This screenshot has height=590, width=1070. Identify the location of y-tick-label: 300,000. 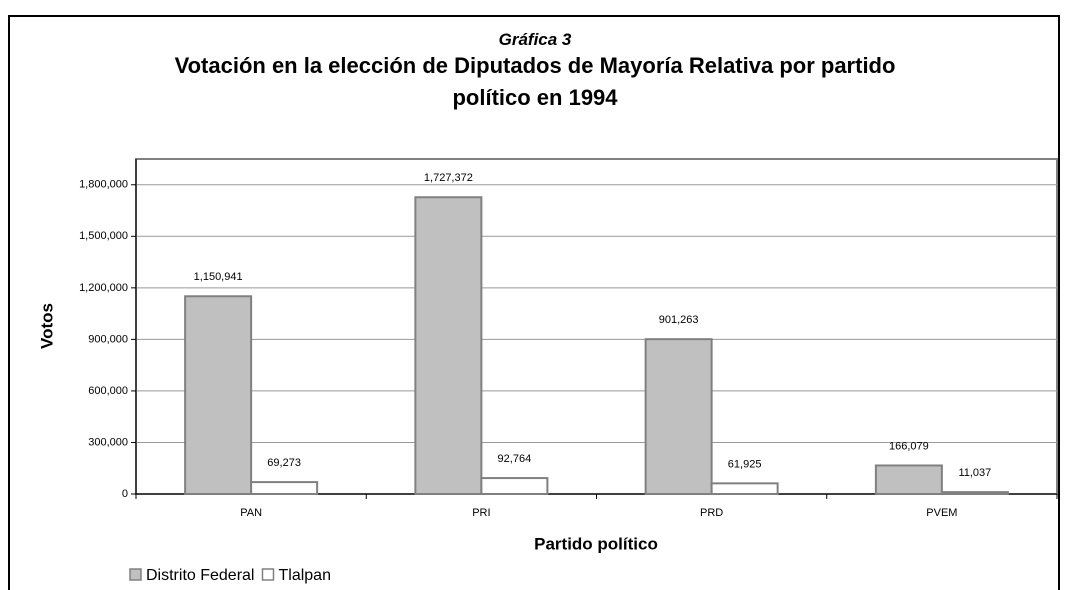
(108, 442).